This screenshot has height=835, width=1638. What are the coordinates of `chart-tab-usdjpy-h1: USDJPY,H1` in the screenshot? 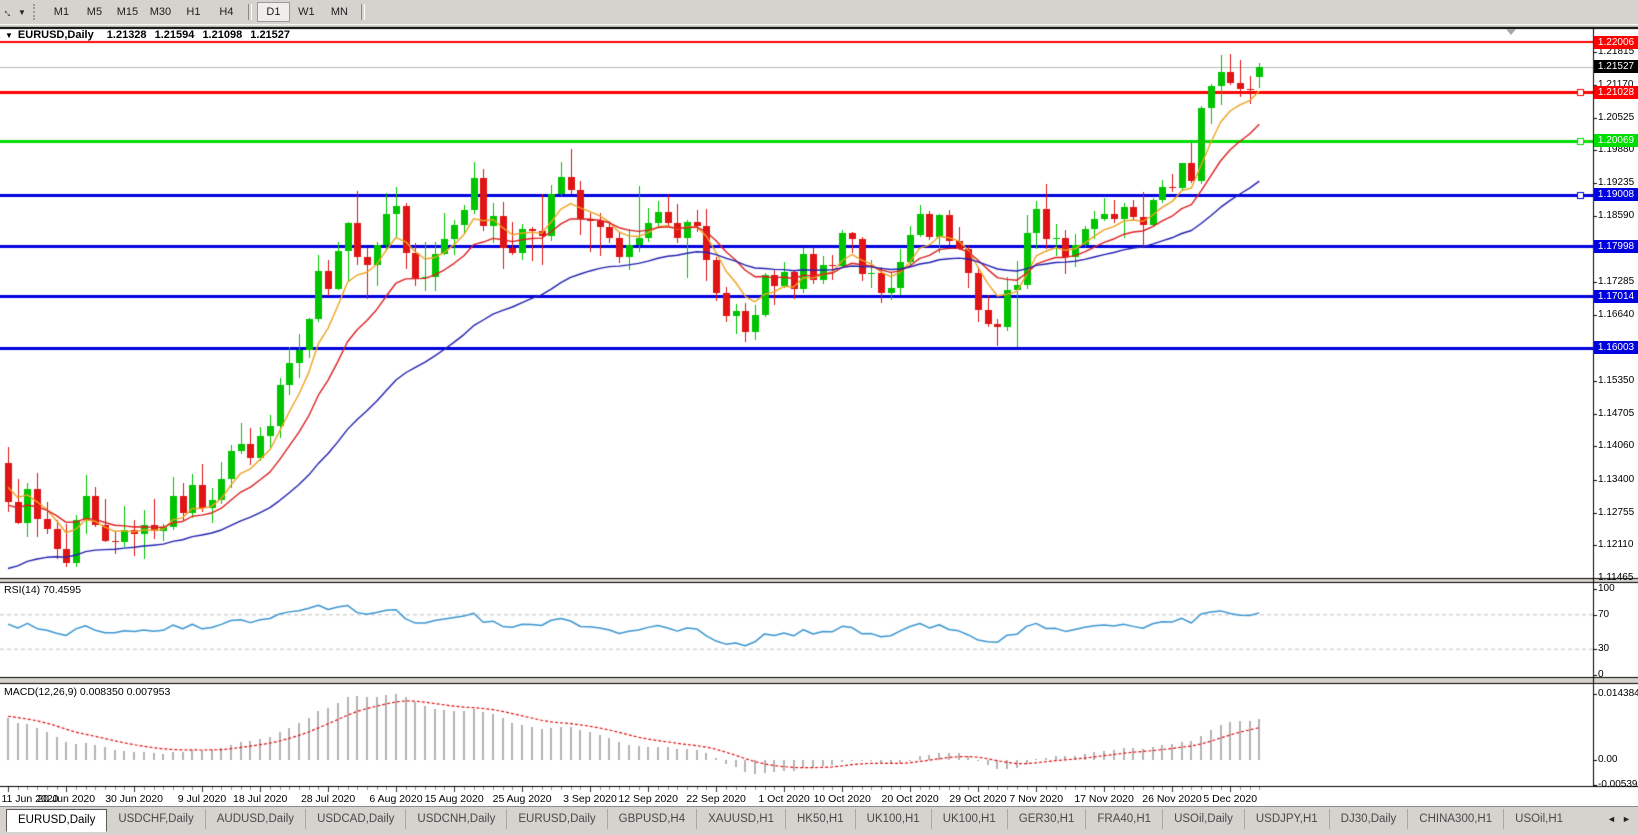 It's located at (1286, 819).